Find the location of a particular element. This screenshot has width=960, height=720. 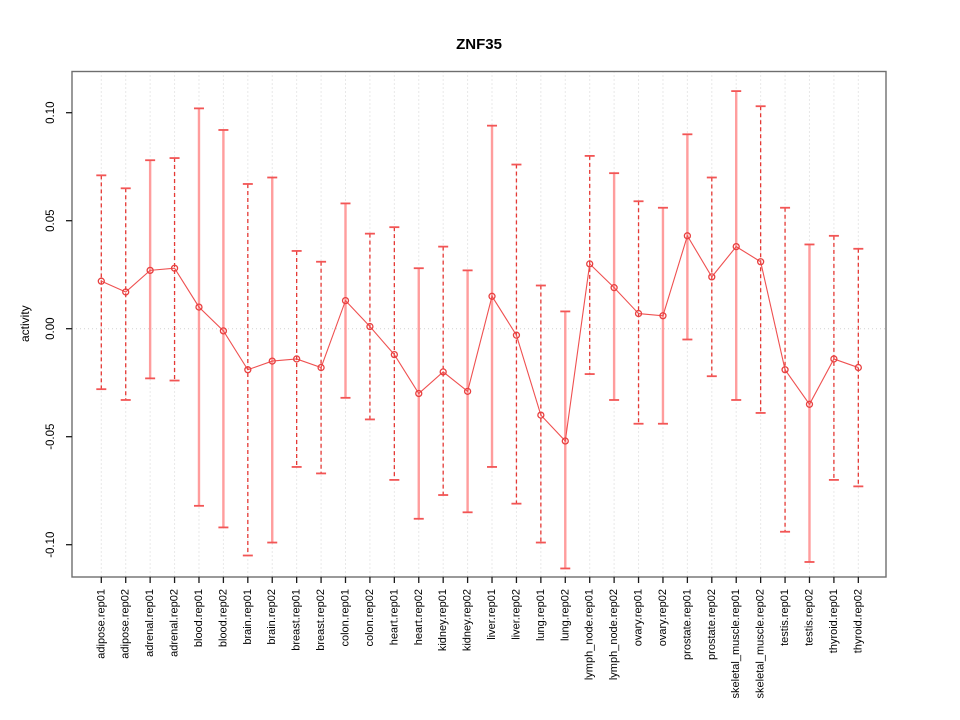

x-tick-label: testis.rep02 is located at coordinates (809, 617).